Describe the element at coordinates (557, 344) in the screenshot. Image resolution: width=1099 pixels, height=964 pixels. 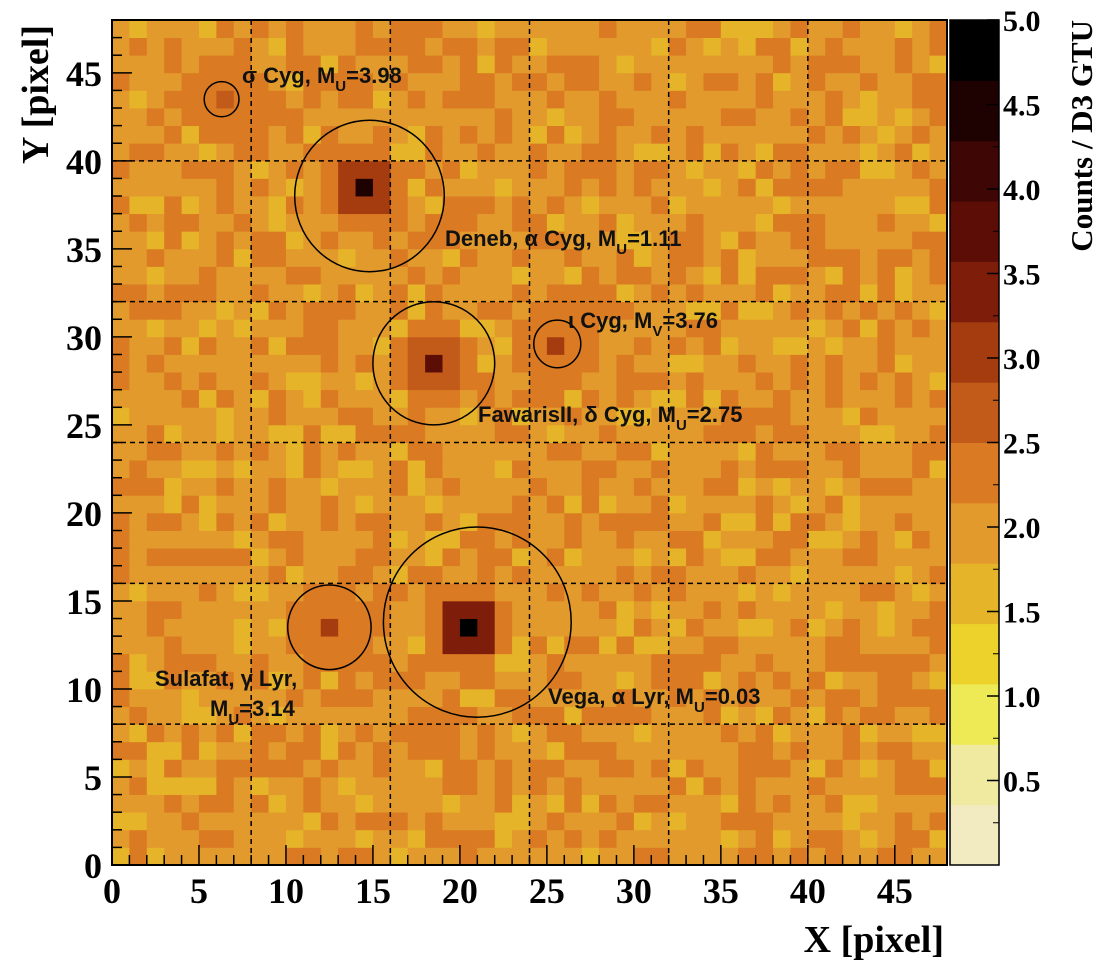
I see `circle-iota-cyg` at that location.